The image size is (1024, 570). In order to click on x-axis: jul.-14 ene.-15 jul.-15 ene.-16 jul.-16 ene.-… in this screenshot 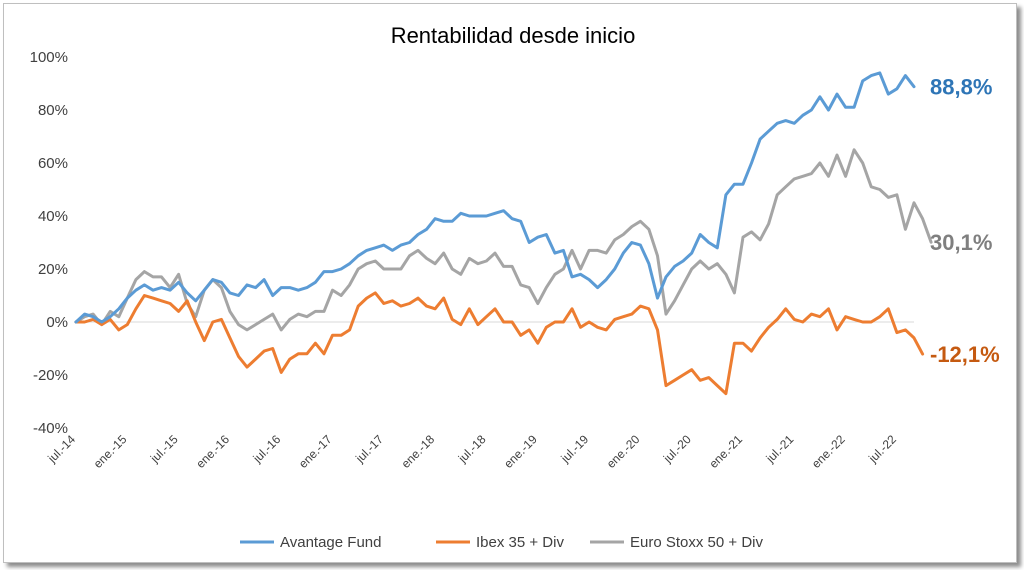, I will do `click(471, 451)`.